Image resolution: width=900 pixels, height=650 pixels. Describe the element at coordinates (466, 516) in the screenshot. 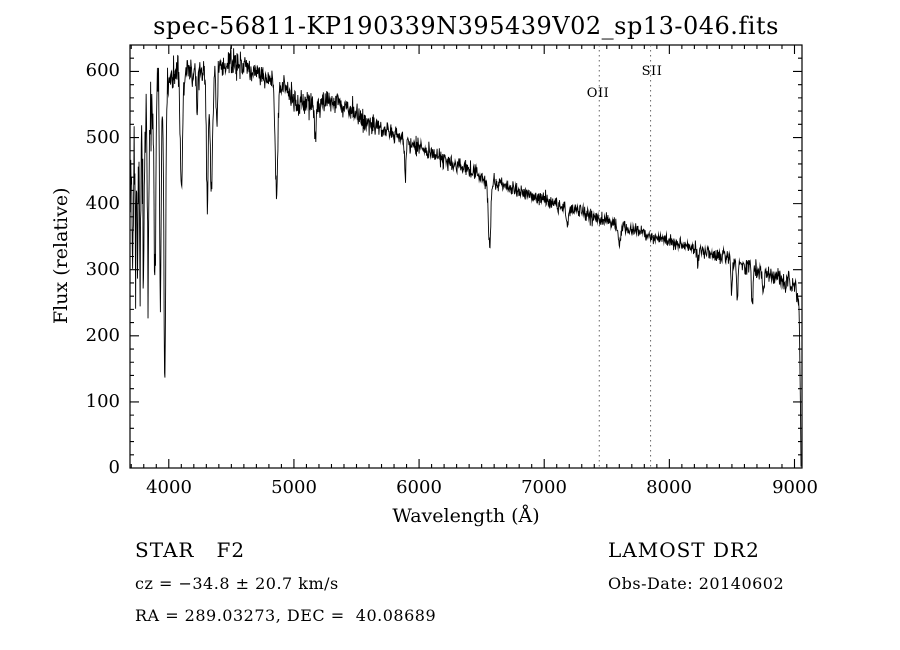

I see `x-axis-label: Wavelength (Å)` at that location.